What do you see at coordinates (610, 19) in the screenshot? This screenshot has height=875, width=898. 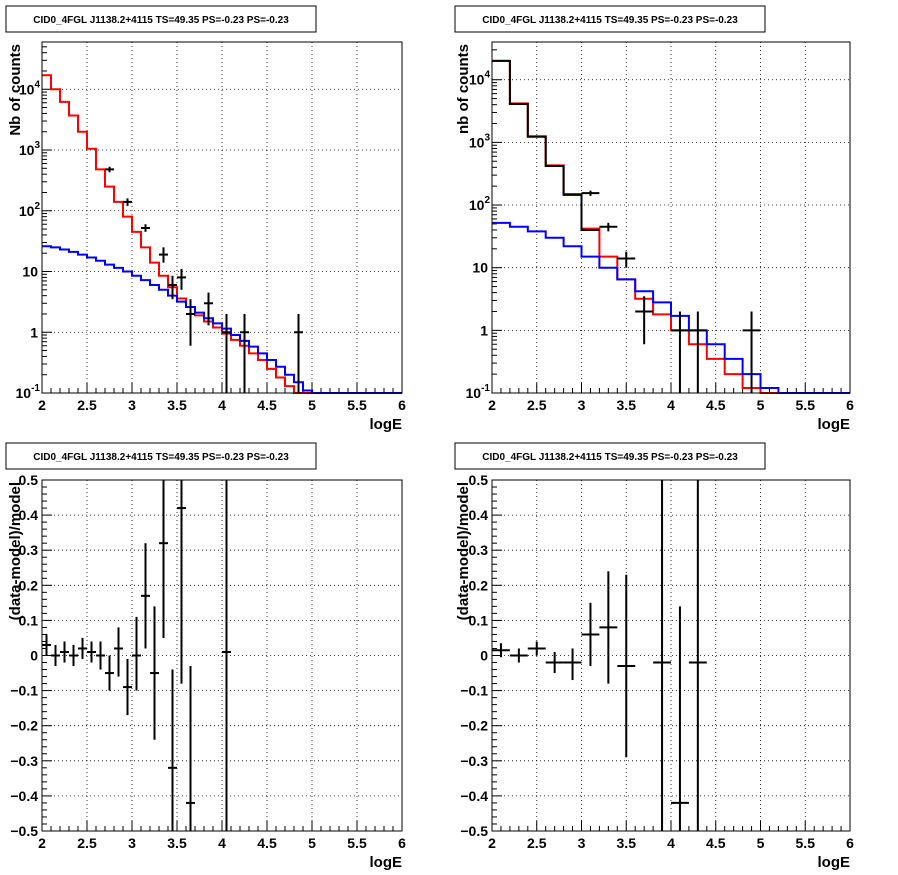 I see `title-box` at bounding box center [610, 19].